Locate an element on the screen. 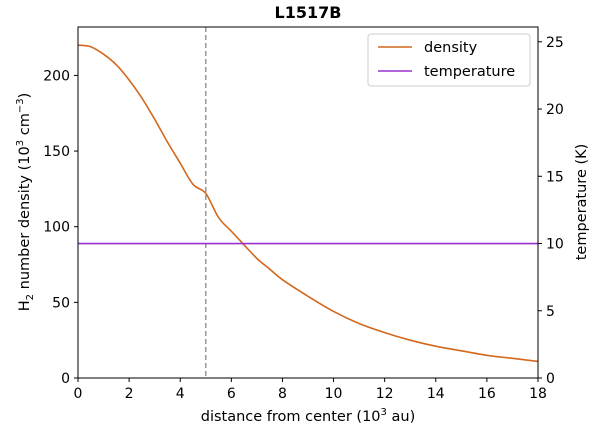 This screenshot has width=600, height=430. x-tick-label: 6 is located at coordinates (231, 394).